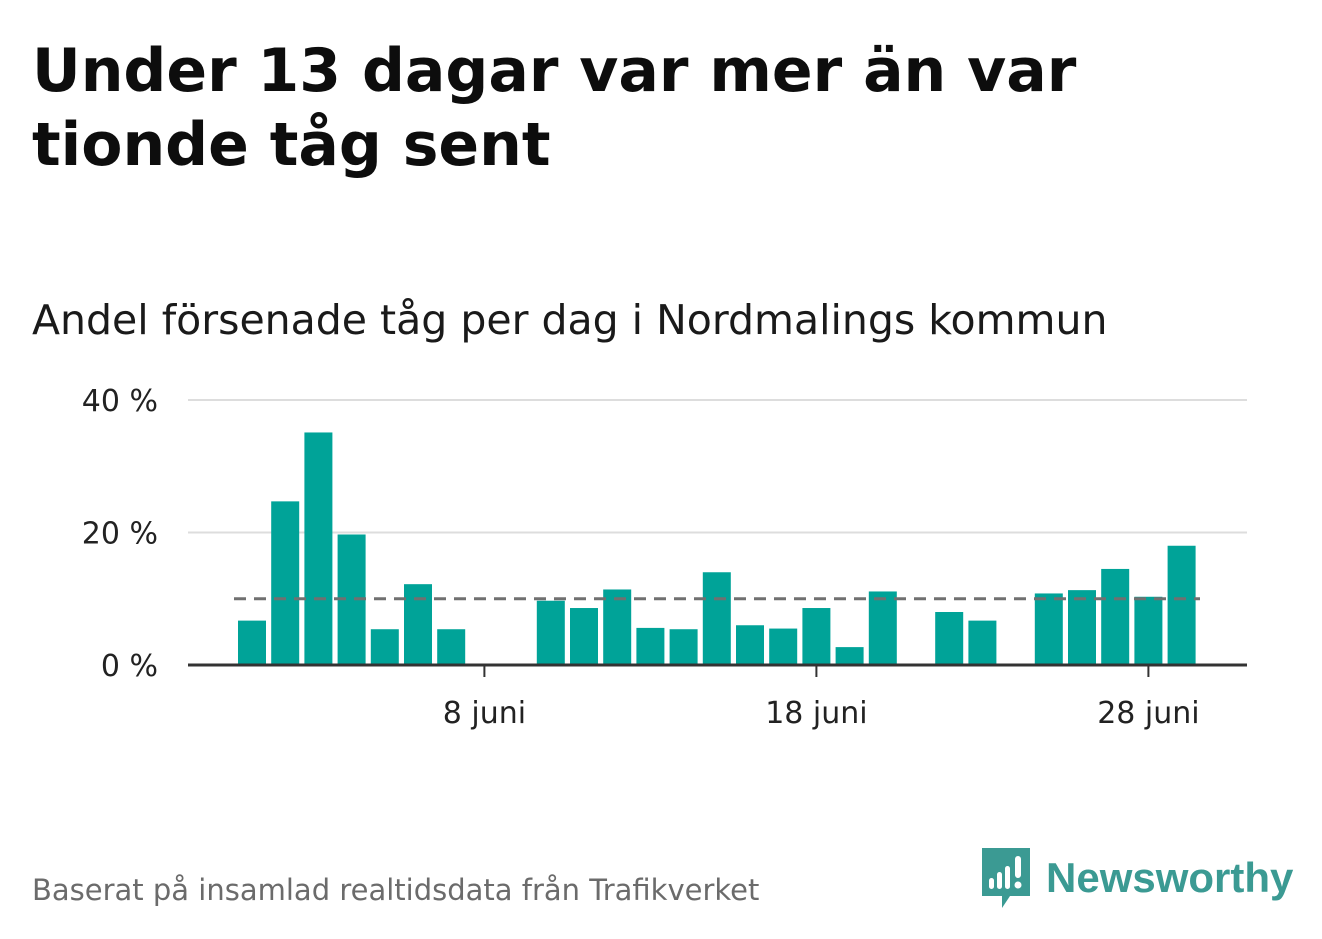 This screenshot has height=939, width=1322. What do you see at coordinates (120, 401) in the screenshot?
I see `y-tick-label: 40 %` at bounding box center [120, 401].